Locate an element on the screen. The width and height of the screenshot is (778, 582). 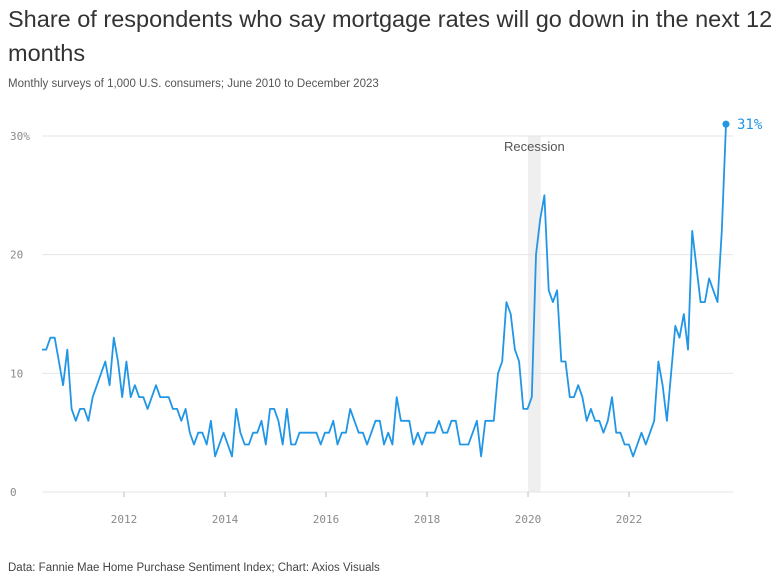
y-tick-label: 30% is located at coordinates (20, 136).